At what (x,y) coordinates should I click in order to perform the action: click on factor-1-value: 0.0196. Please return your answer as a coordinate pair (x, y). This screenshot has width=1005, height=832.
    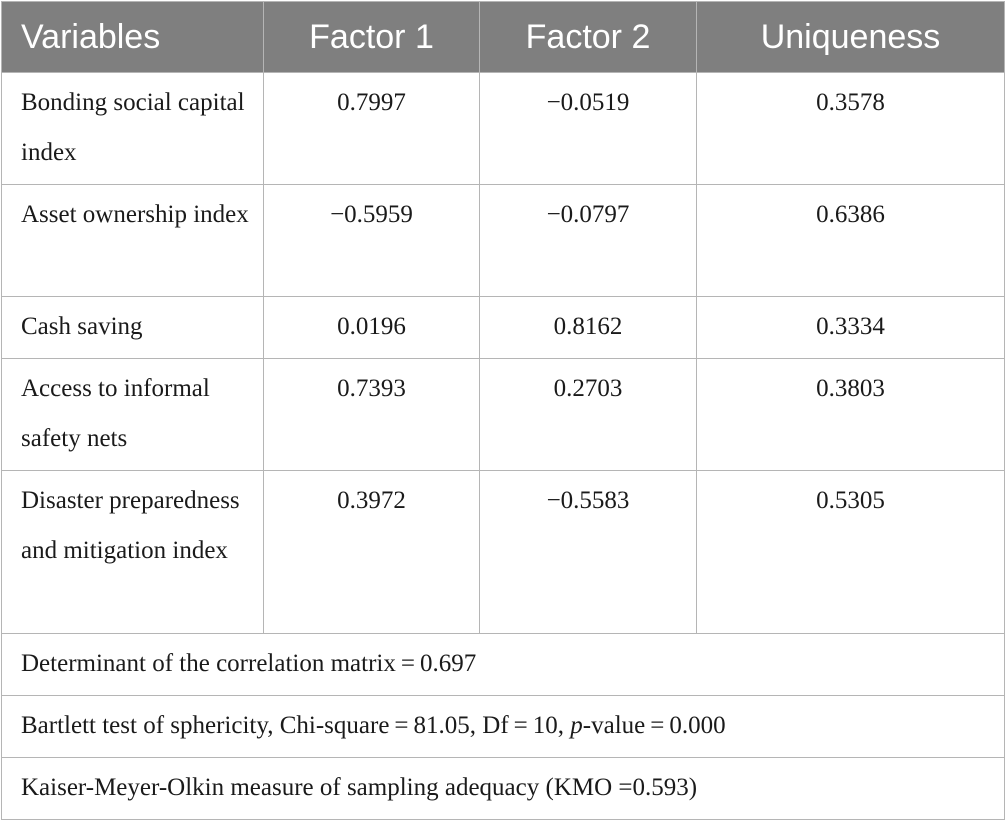
    Looking at the image, I should click on (371, 327).